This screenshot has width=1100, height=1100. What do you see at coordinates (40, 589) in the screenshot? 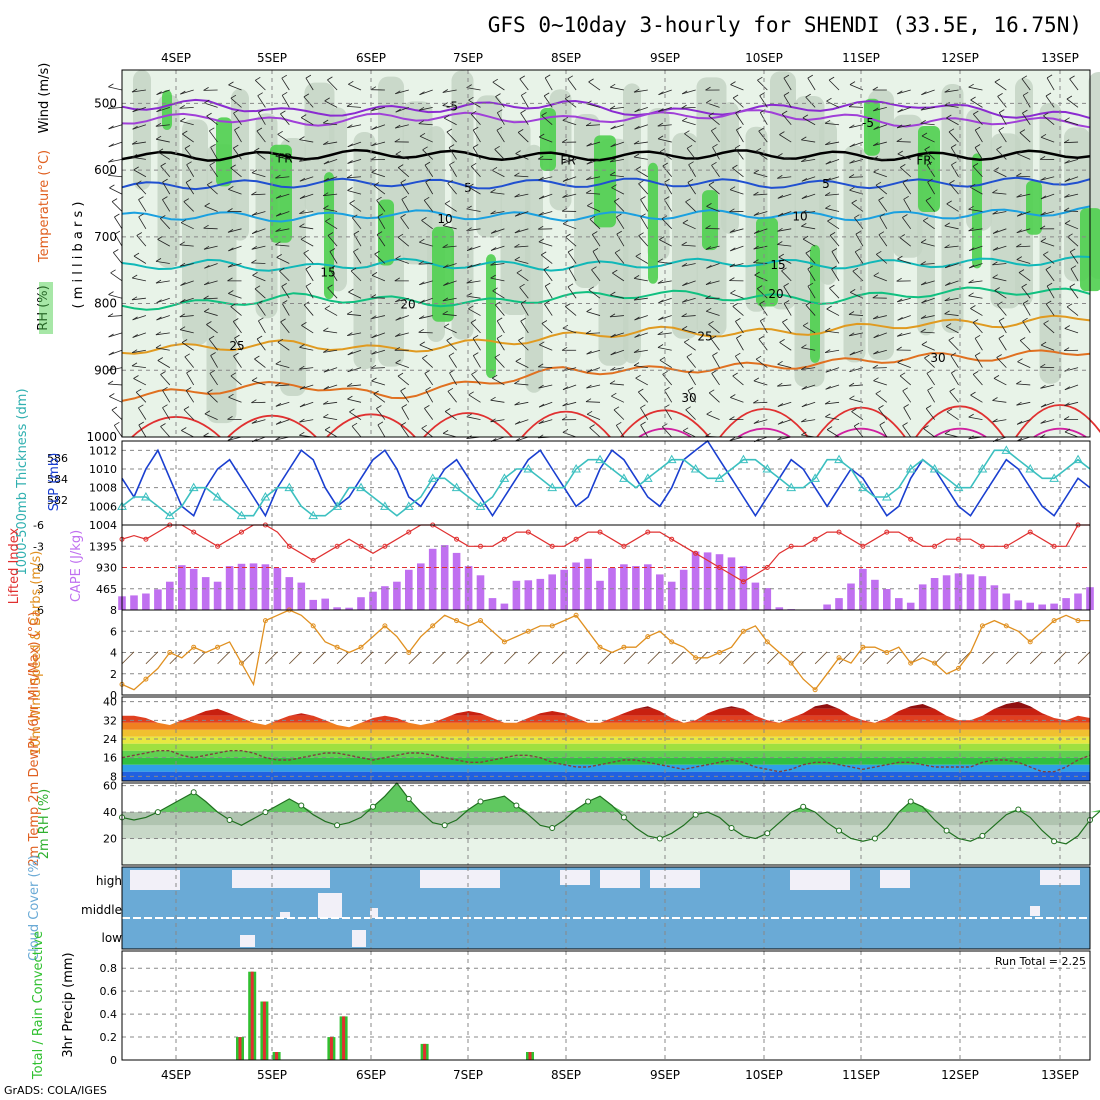
I see `li-tick-label: 3` at bounding box center [40, 589].